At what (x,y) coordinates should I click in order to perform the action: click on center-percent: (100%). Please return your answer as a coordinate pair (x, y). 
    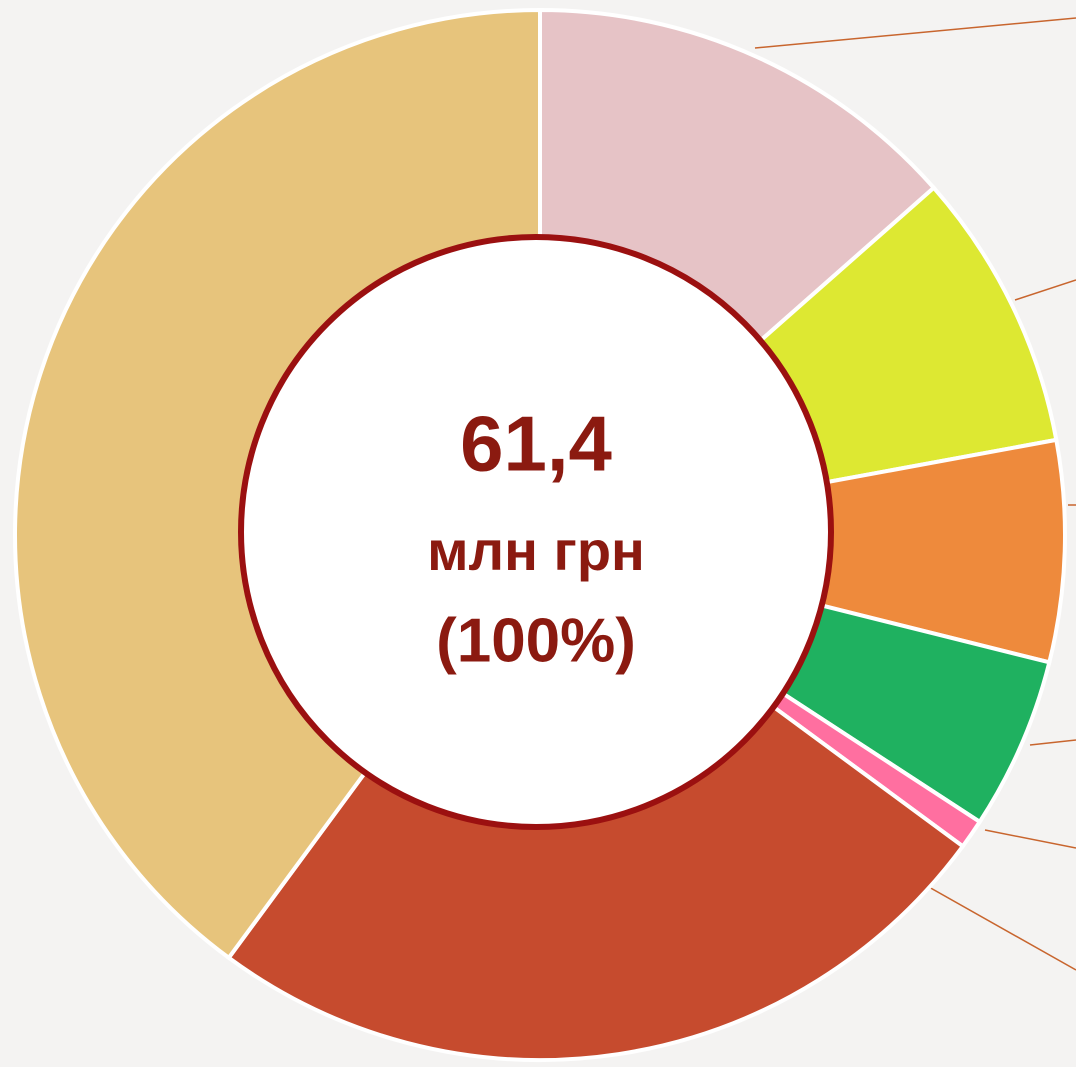
    Looking at the image, I should click on (536, 640).